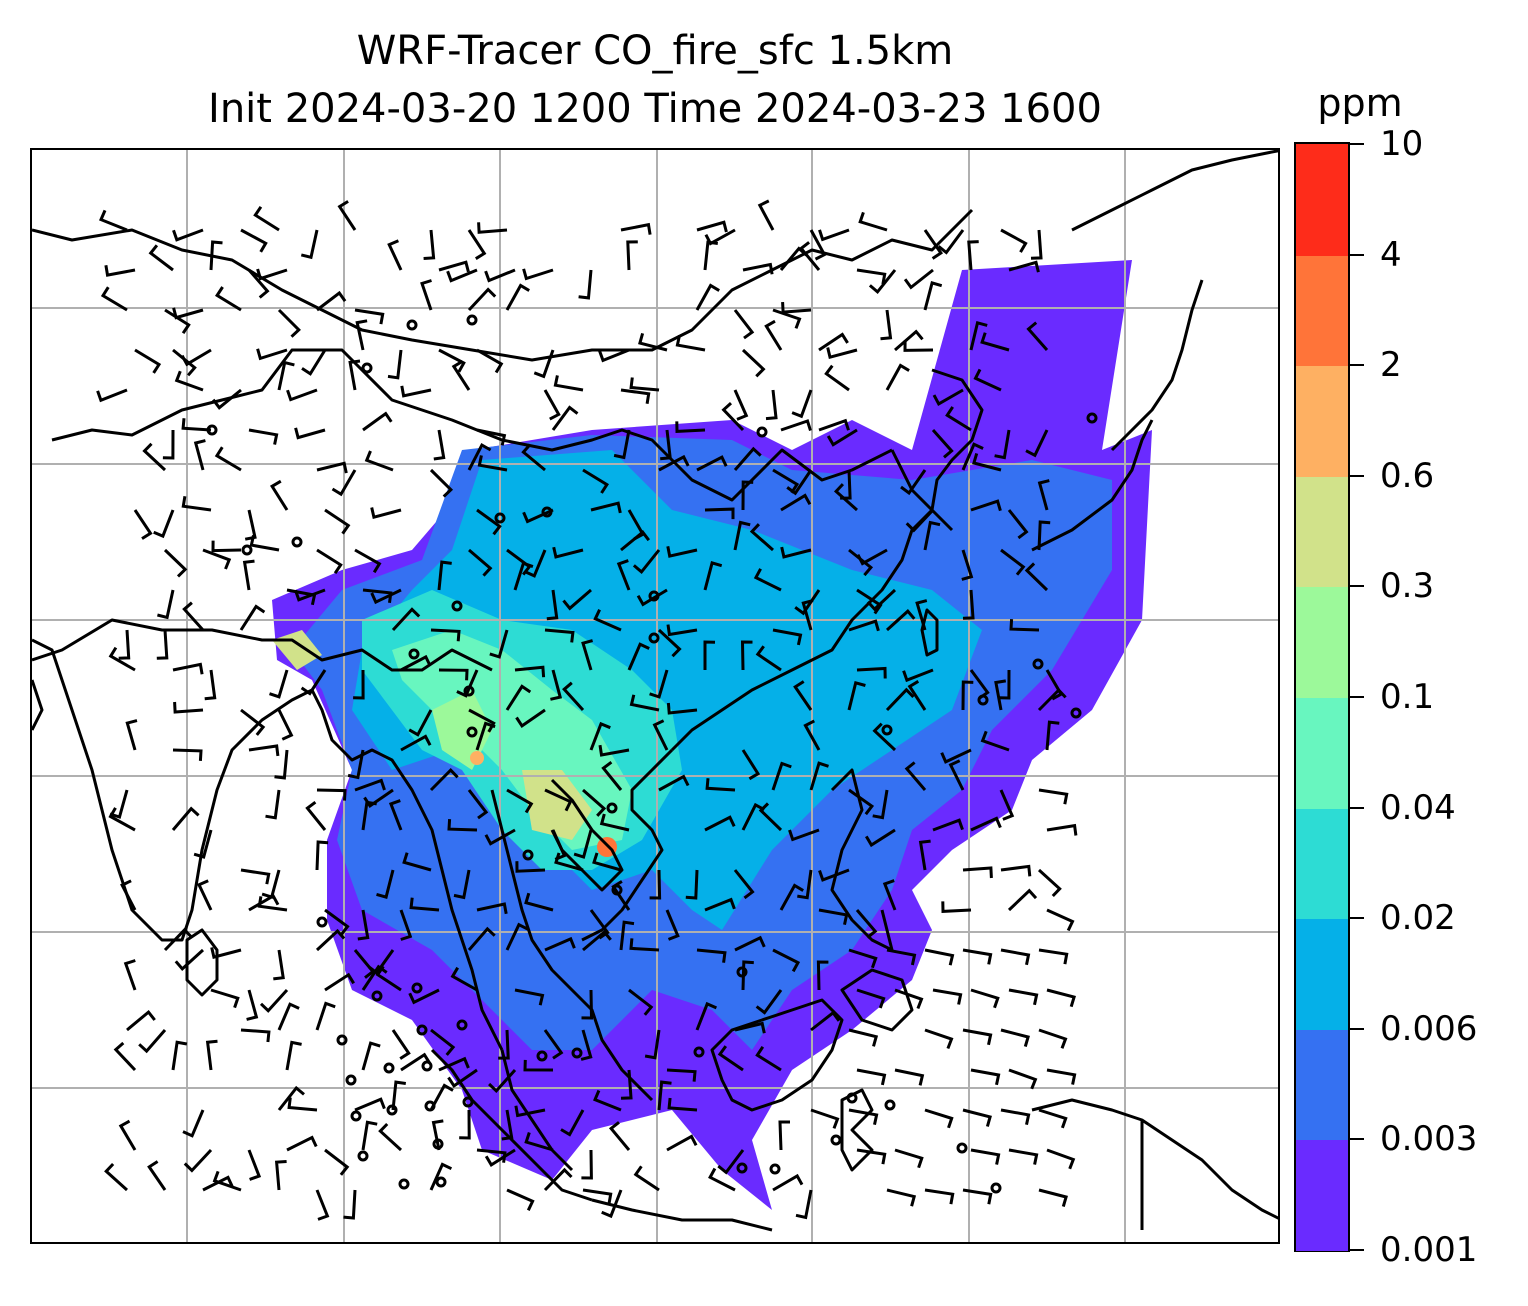  What do you see at coordinates (1391, 254) in the screenshot?
I see `colorbar-tick-label: 4` at bounding box center [1391, 254].